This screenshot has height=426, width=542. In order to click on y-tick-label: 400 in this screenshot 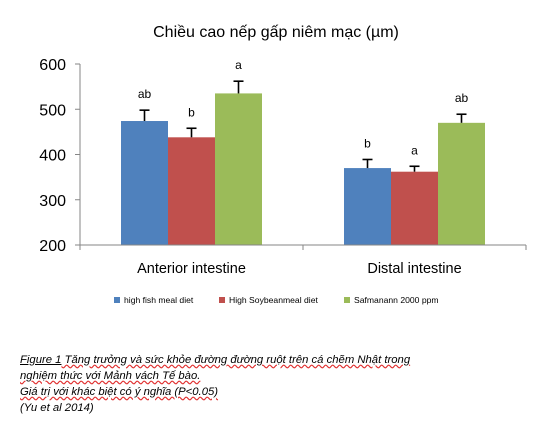, I will do `click(52, 156)`.